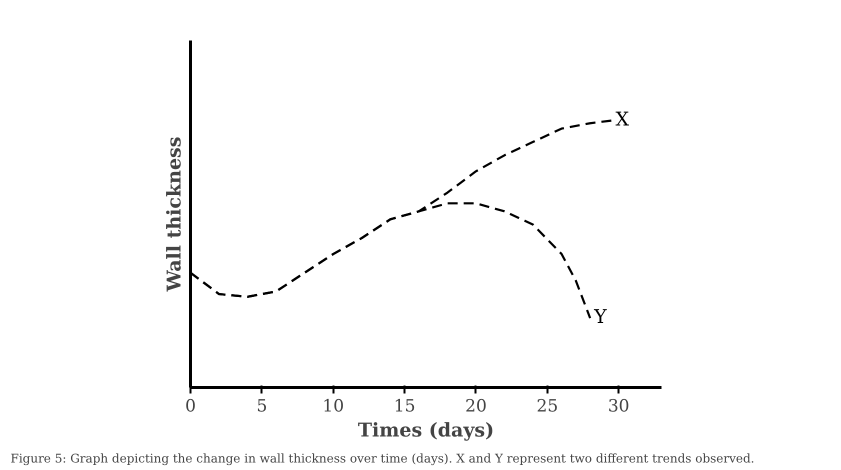 The height and width of the screenshot is (470, 841). I want to click on x-tick-label: 5, so click(262, 406).